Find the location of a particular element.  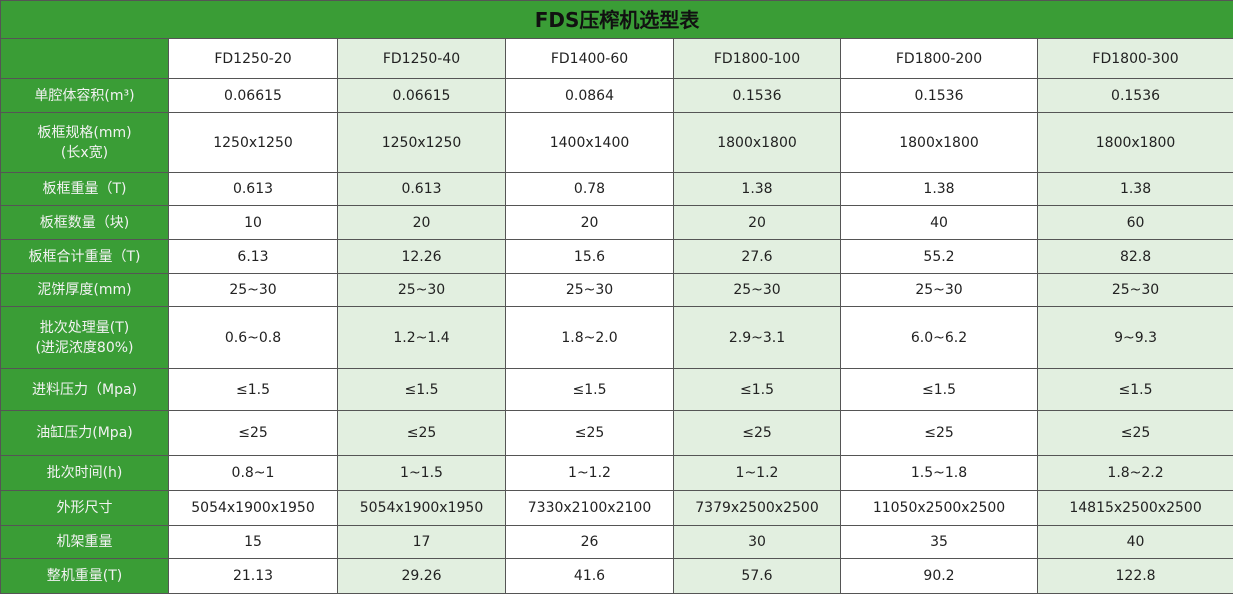

table-cell: 15.6 is located at coordinates (589, 256).